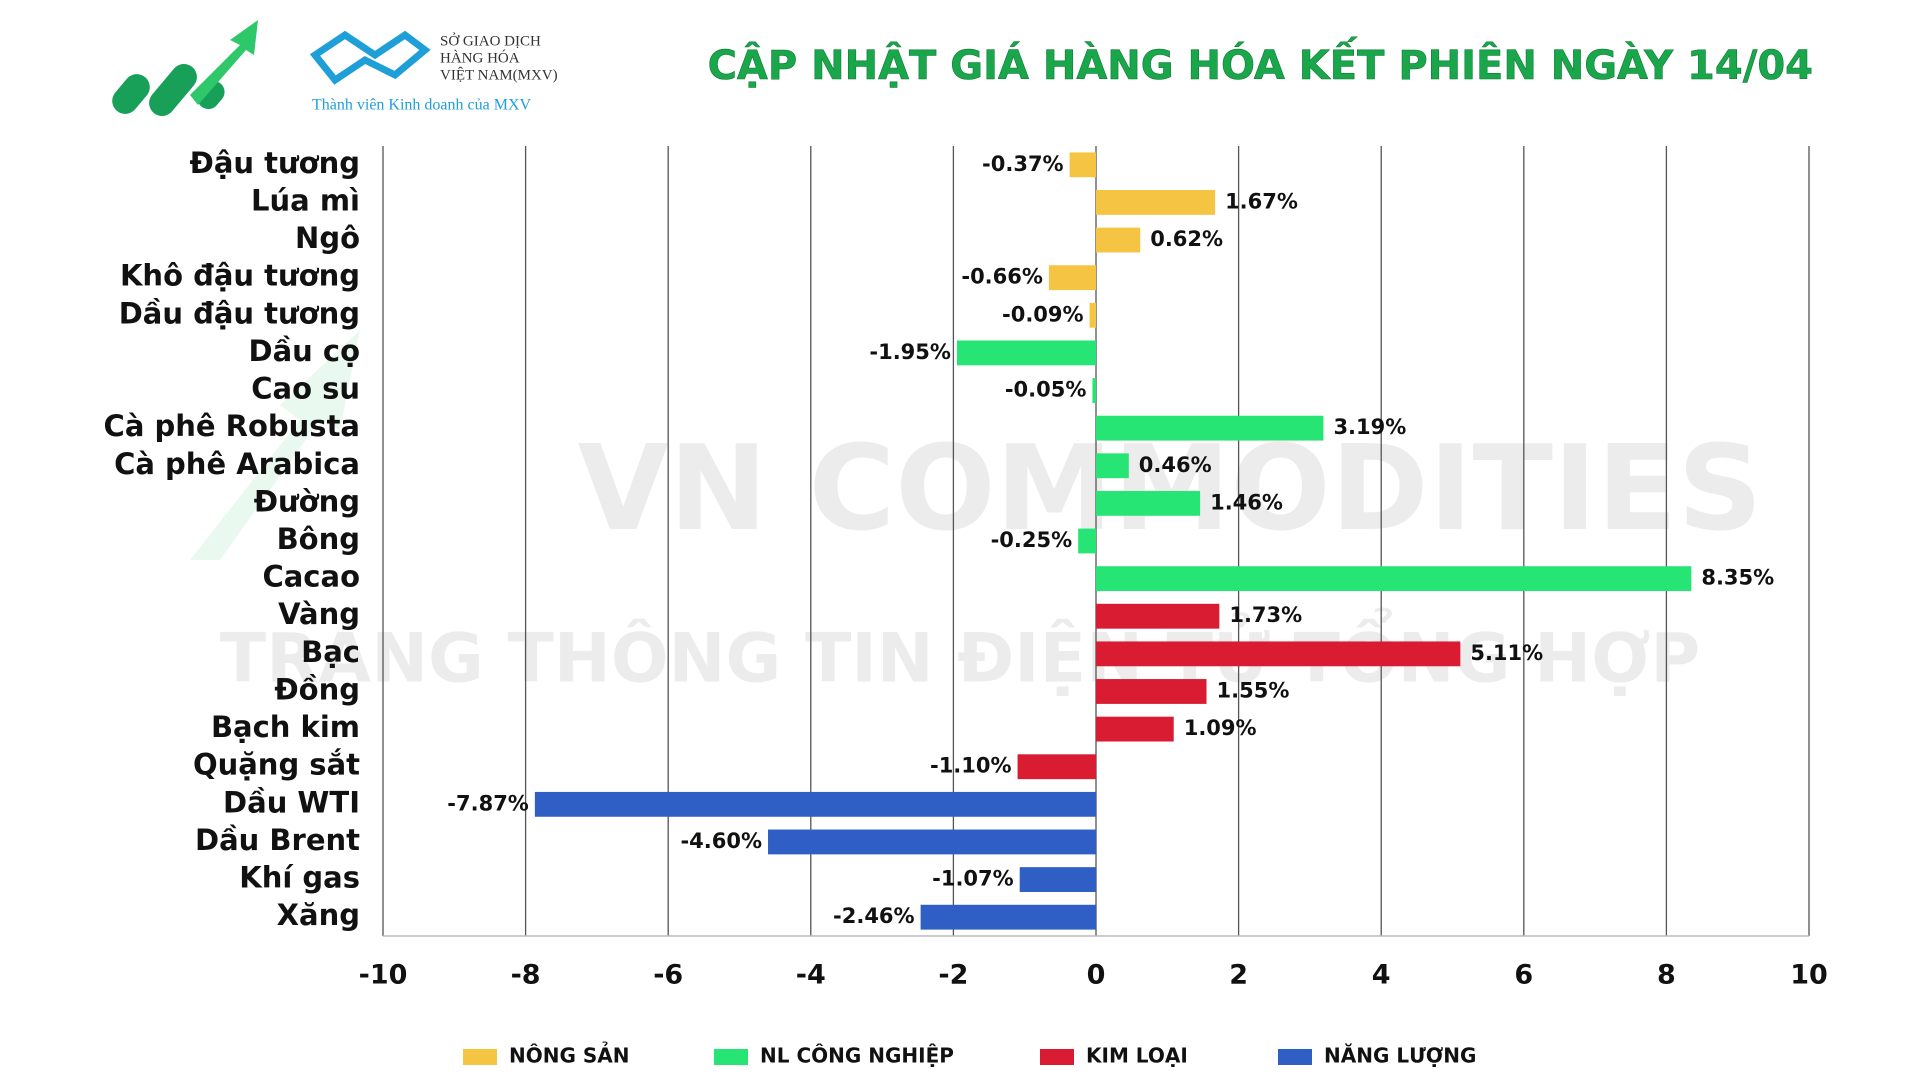  Describe the element at coordinates (275, 163) in the screenshot. I see `y-tick-label: Đậu tương` at that location.